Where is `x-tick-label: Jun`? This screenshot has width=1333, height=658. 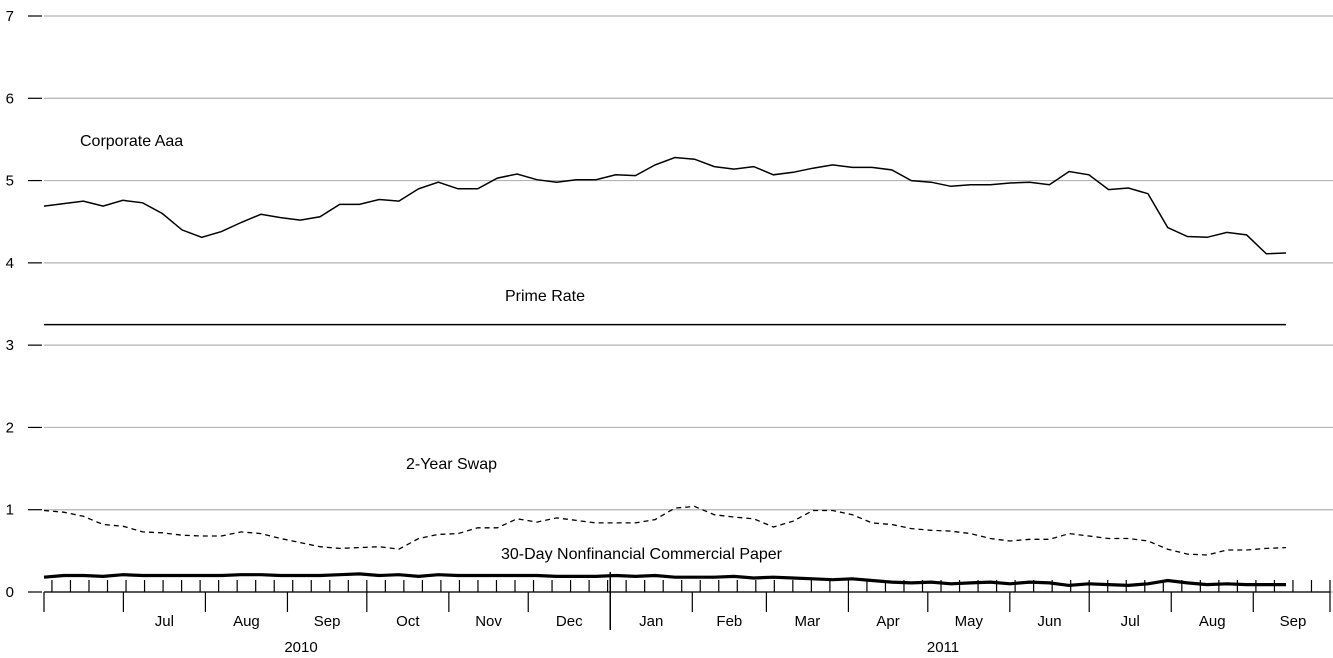 x-tick-label: Jun is located at coordinates (1049, 621).